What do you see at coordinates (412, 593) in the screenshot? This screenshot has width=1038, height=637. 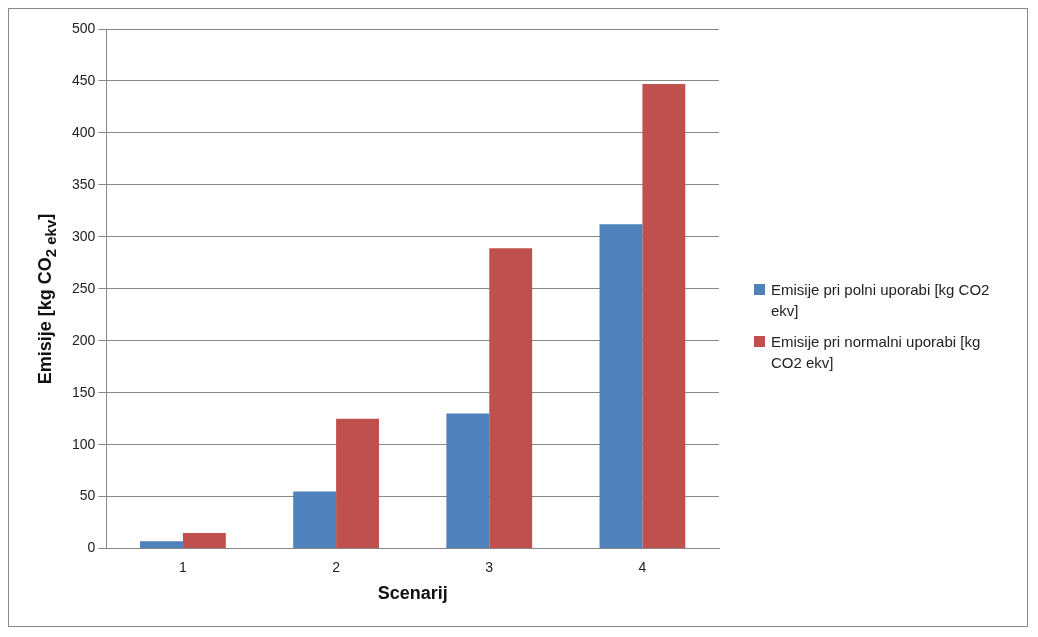 I see `x-axis-title: Scenarij` at bounding box center [412, 593].